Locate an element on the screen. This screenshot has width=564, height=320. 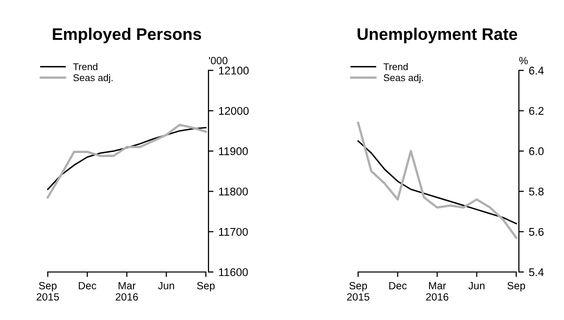
y-tick-label: 5.4 is located at coordinates (536, 272).